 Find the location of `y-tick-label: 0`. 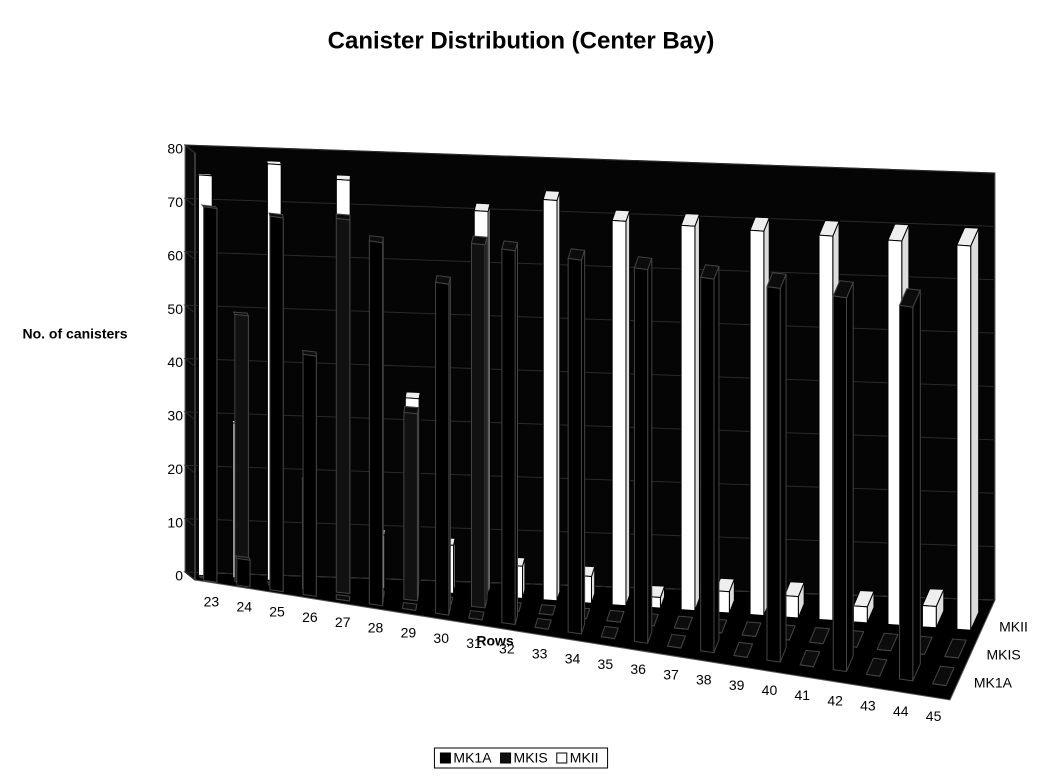

y-tick-label: 0 is located at coordinates (179, 576).